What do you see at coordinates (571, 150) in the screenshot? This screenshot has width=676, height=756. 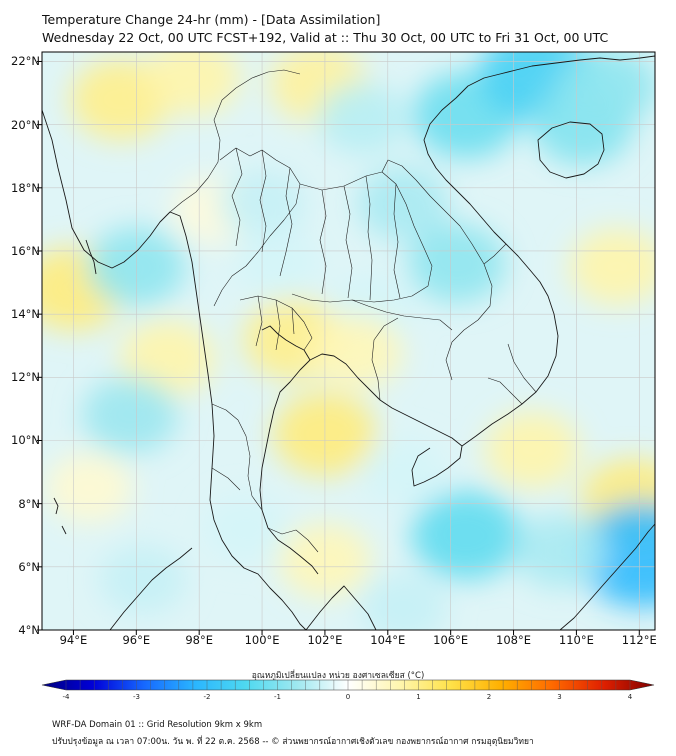 I see `hainan-island` at bounding box center [571, 150].